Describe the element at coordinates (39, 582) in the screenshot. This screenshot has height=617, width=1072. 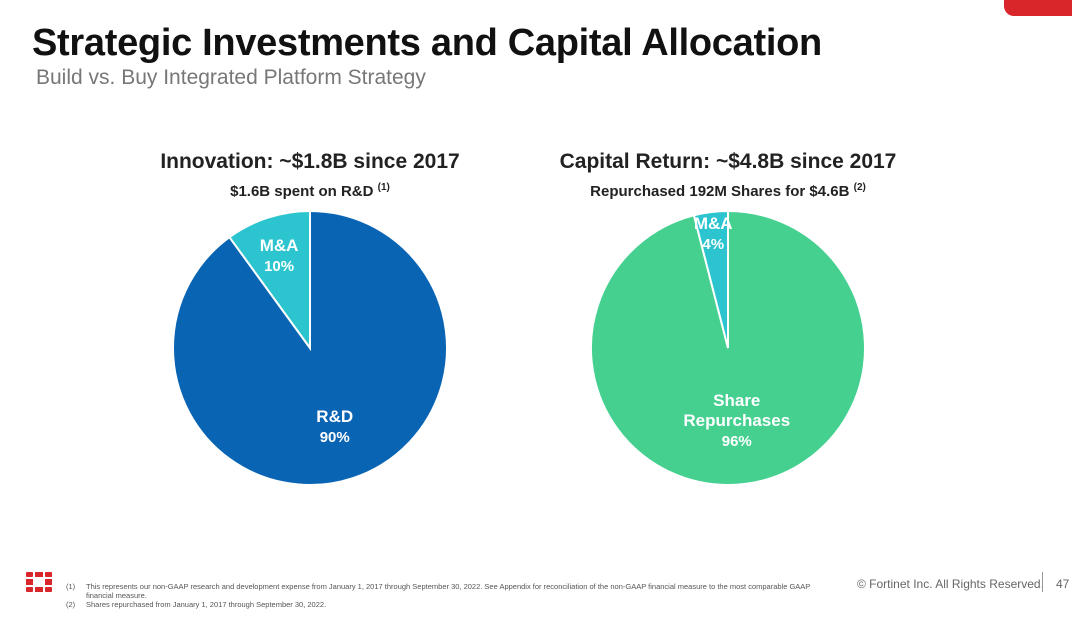
I see `fortinet-logo-icon` at that location.